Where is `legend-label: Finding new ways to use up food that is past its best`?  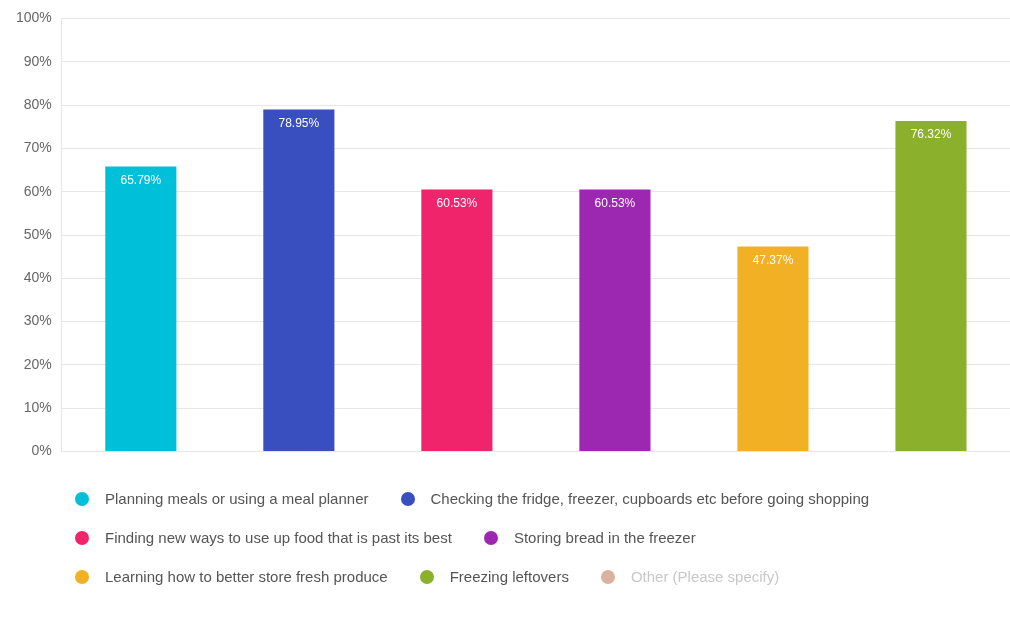 legend-label: Finding new ways to use up food that is past its best is located at coordinates (278, 537).